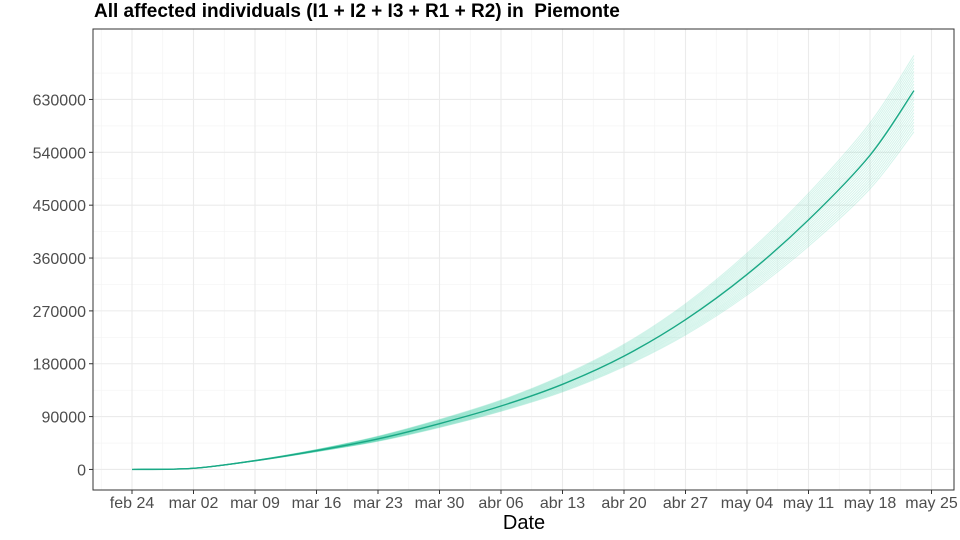  Describe the element at coordinates (562, 503) in the screenshot. I see `x-tick-label: abr 13` at that location.